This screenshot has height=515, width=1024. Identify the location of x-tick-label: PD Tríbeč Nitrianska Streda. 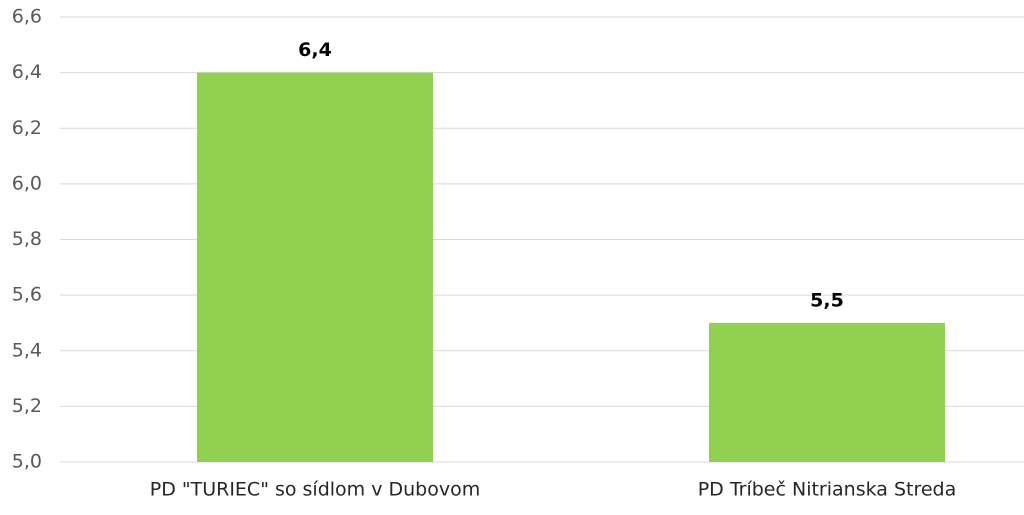
(827, 490).